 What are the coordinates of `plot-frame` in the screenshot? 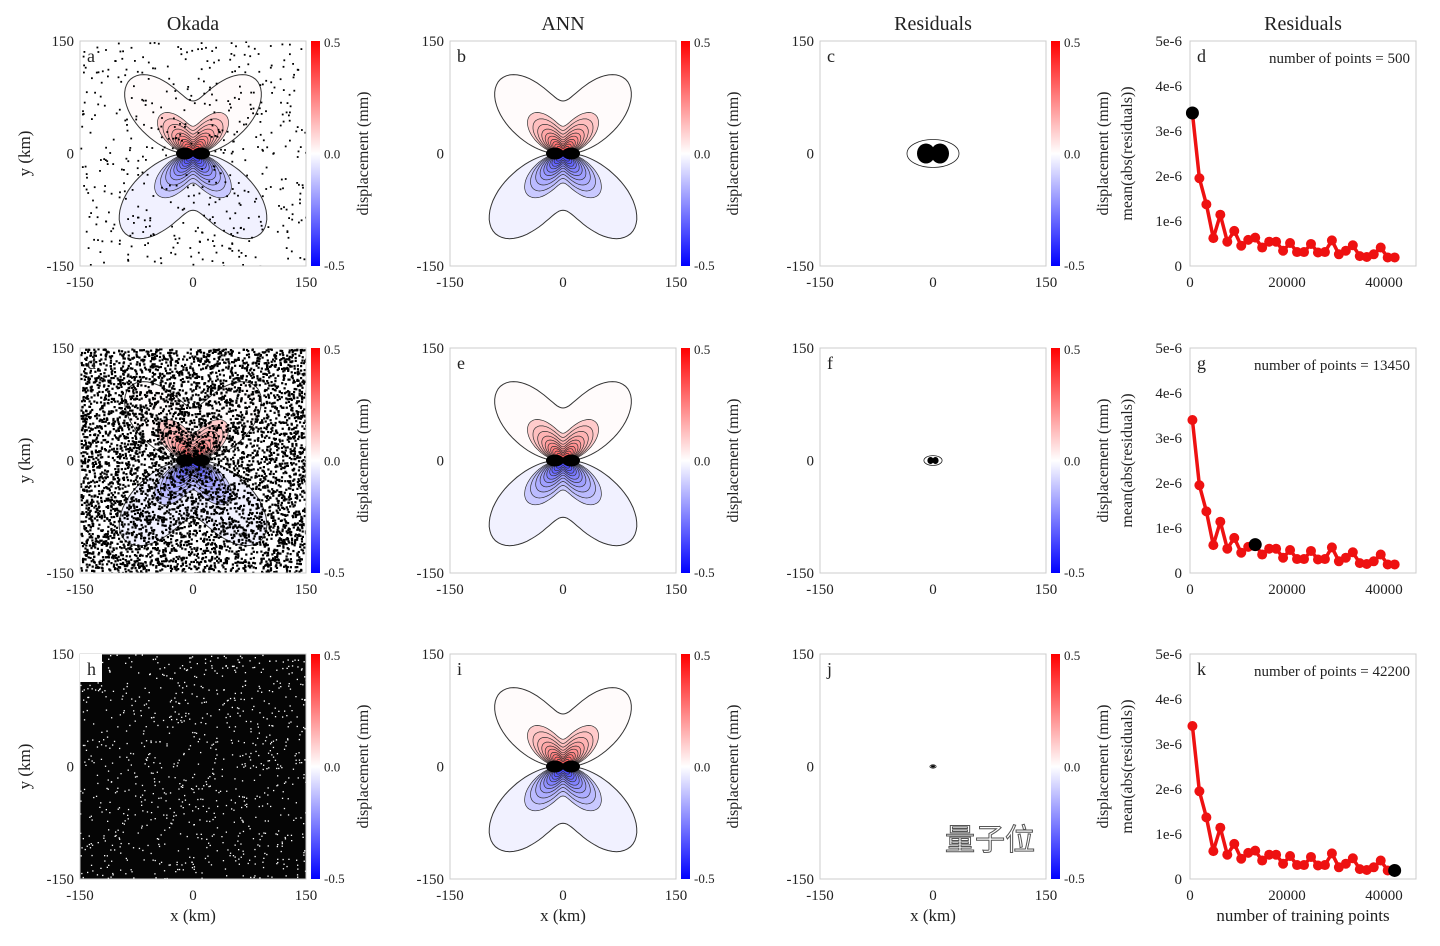 It's located at (1303, 153).